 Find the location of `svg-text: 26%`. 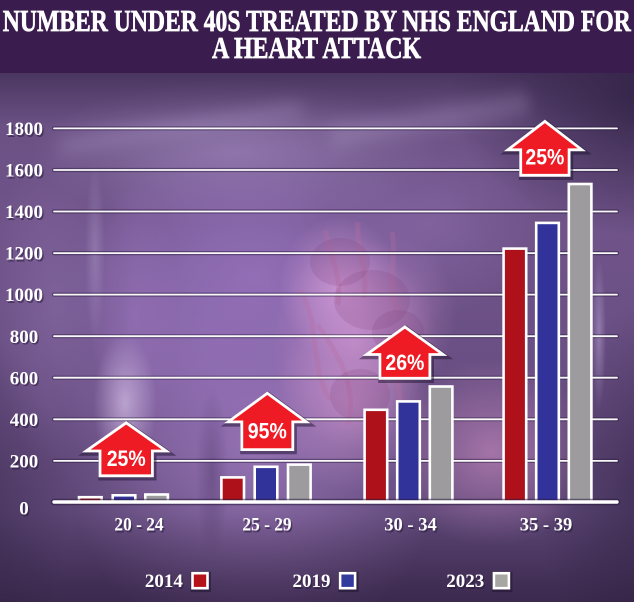

svg-text: 26% is located at coordinates (404, 362).